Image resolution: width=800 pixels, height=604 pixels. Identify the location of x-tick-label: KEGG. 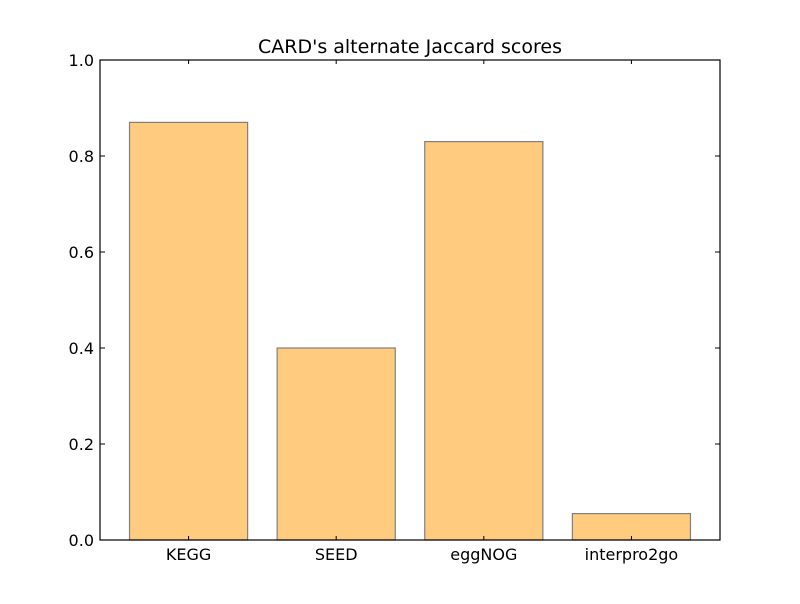
(188, 554).